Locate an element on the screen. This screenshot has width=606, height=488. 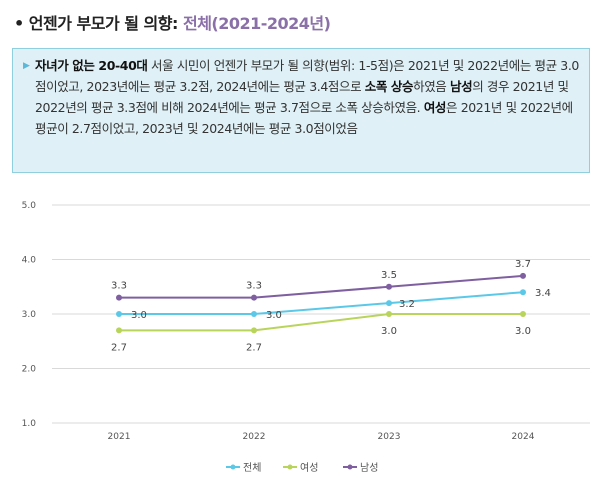
summary-emphasis: 자녀가 없는 20-40대 is located at coordinates (91, 65).